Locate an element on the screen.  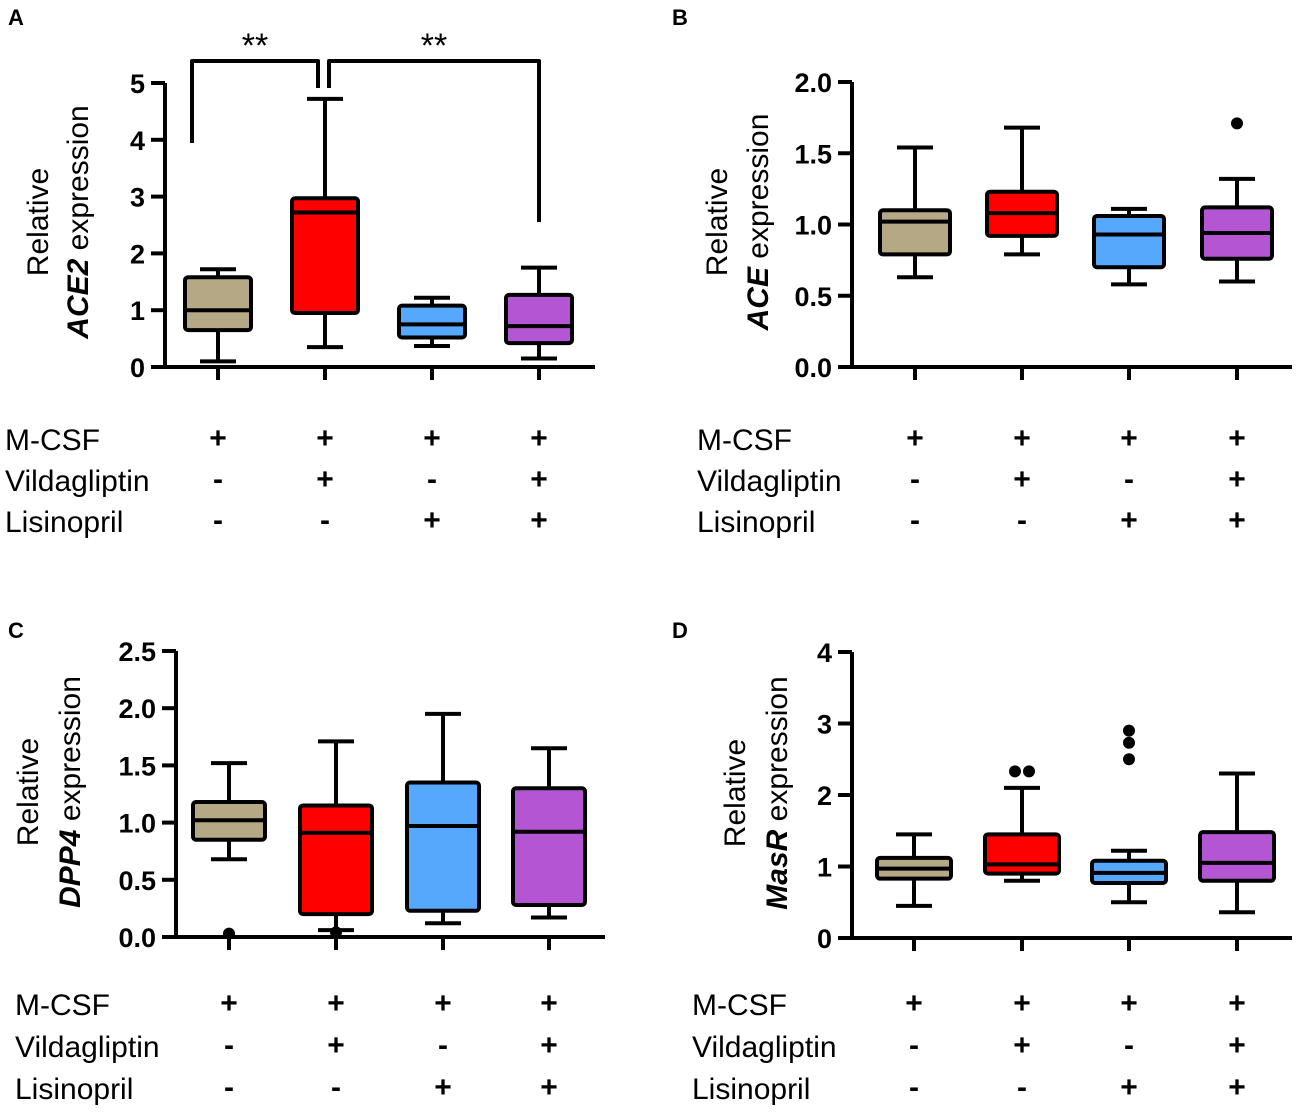
panel-d-ylabel-suffix: expression is located at coordinates (777, 752).